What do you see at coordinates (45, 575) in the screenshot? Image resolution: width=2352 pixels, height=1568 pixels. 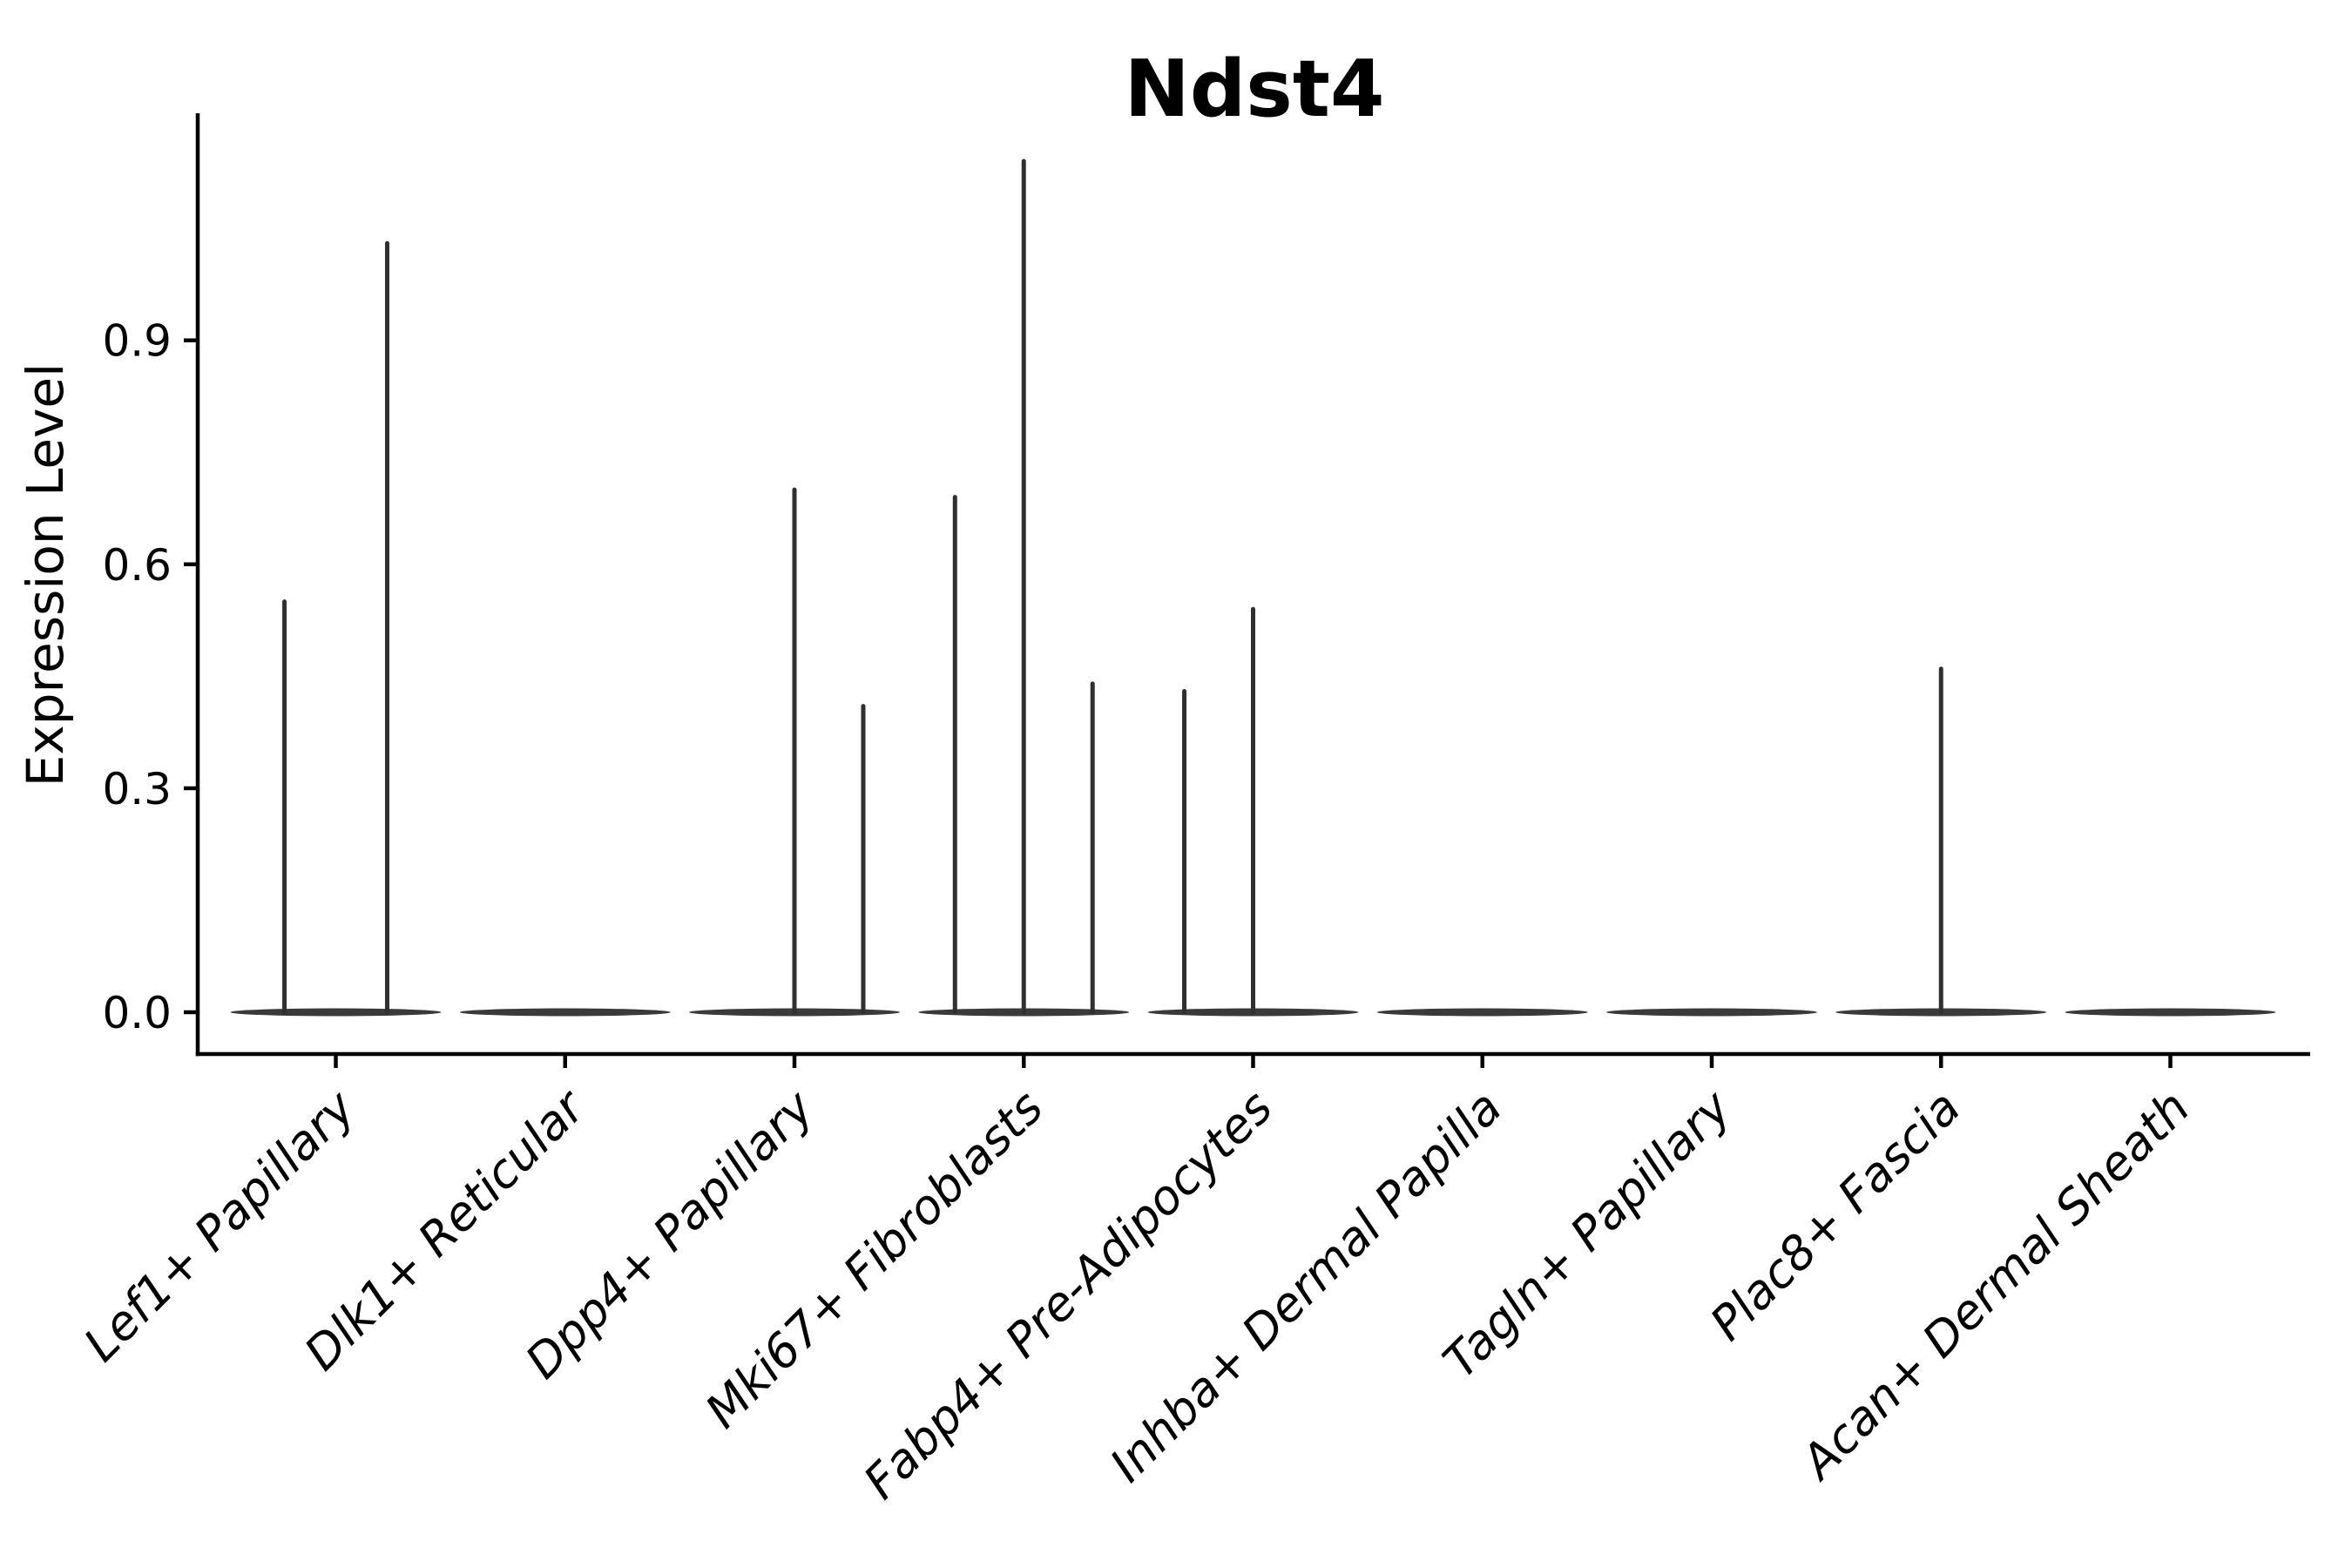 I see `y-axis-label: Expression Level` at bounding box center [45, 575].